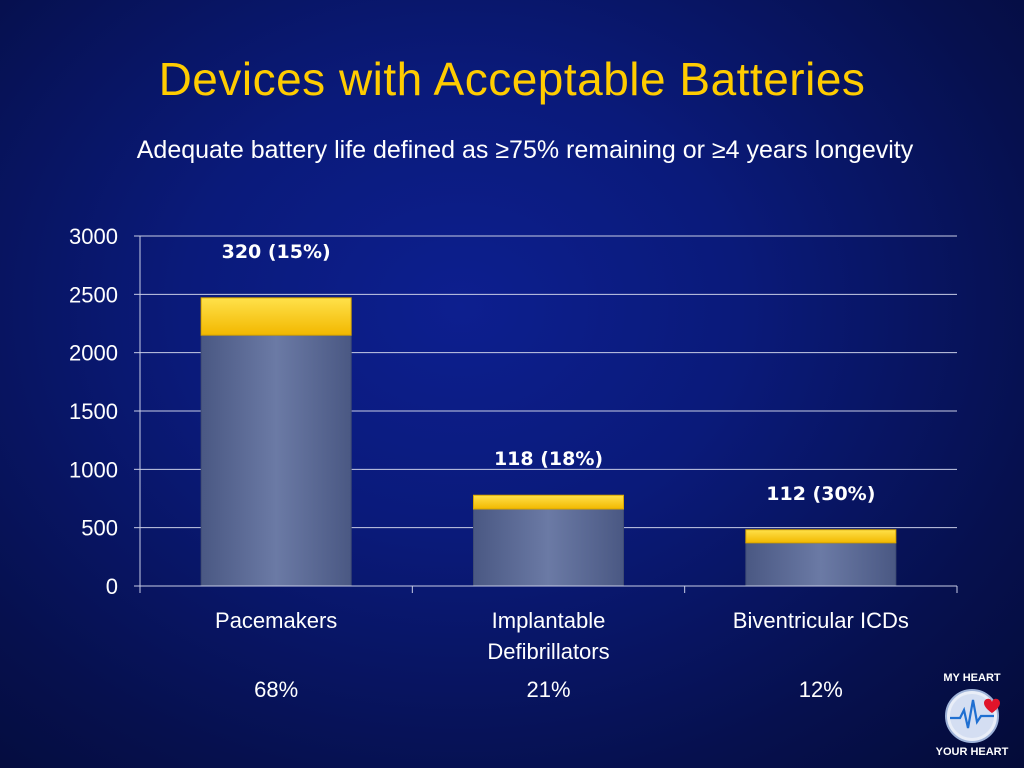 Image resolution: width=1024 pixels, height=768 pixels. What do you see at coordinates (93, 353) in the screenshot?
I see `y-tick-label: 2000` at bounding box center [93, 353].